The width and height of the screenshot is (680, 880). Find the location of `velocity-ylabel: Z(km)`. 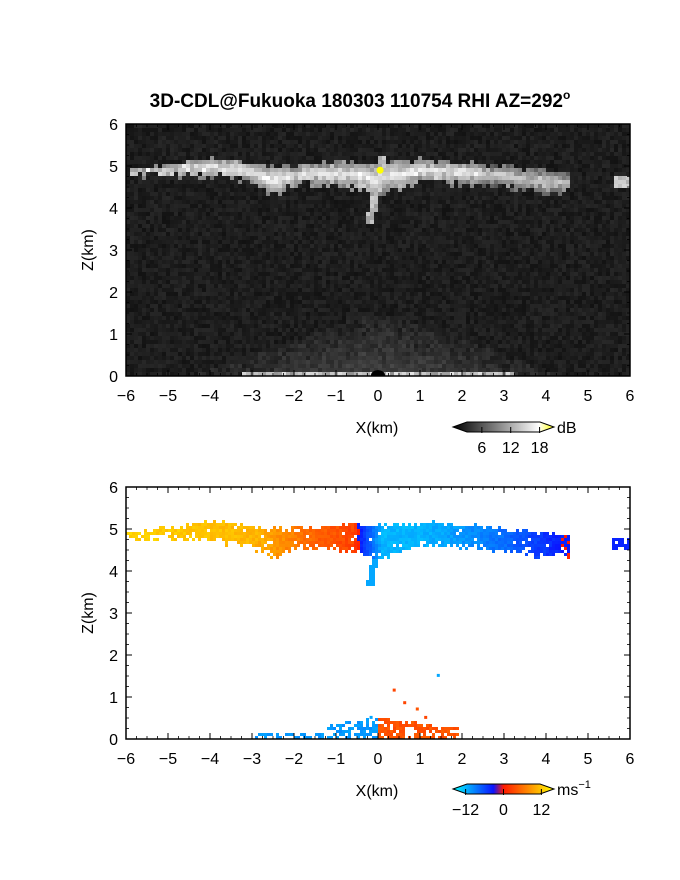

velocity-ylabel: Z(km) is located at coordinates (88, 613).